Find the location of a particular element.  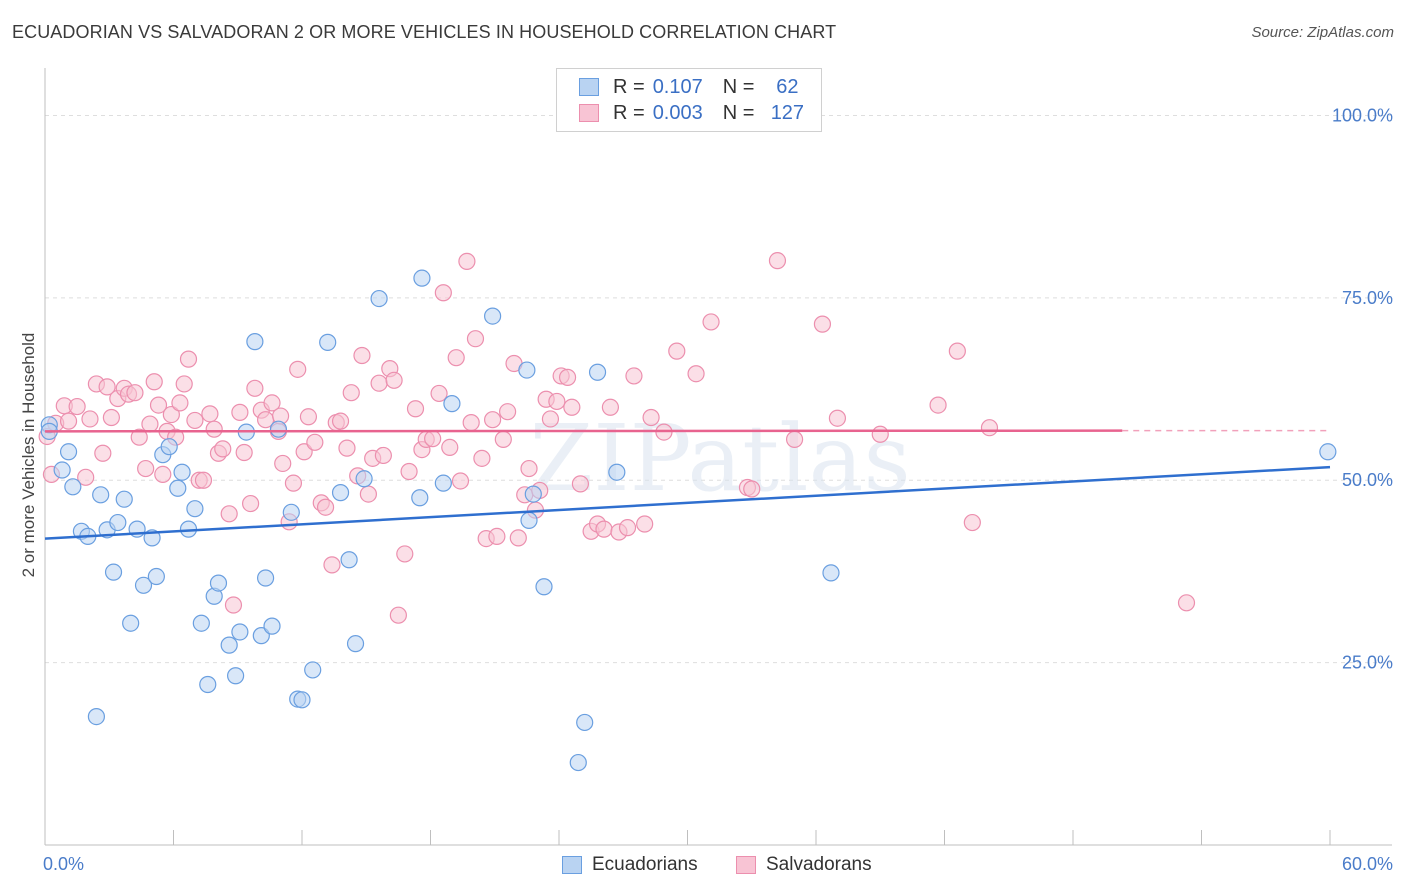

r-value: 0.003 is located at coordinates (677, 112).